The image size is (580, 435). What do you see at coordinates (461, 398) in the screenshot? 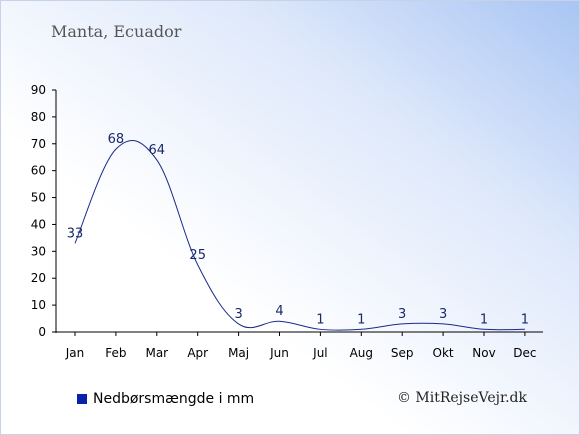
I see `copyright-text: © MitRejseVejr.dk` at bounding box center [461, 398].